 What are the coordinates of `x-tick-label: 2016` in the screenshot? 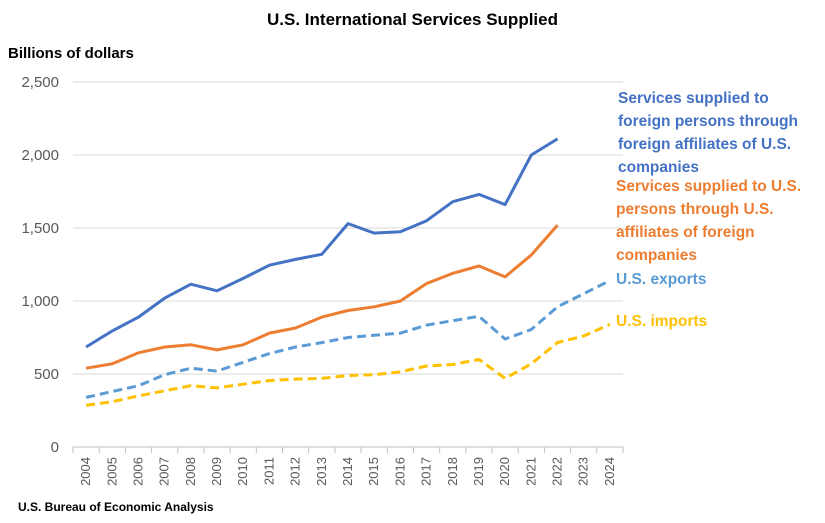 It's located at (399, 471).